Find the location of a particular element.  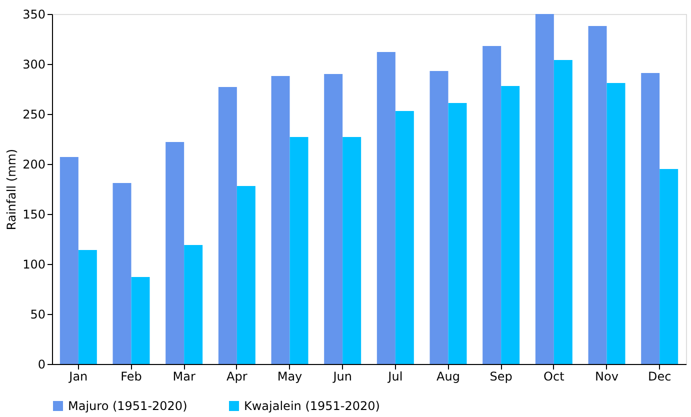

x-tick-label: Sep is located at coordinates (501, 377).